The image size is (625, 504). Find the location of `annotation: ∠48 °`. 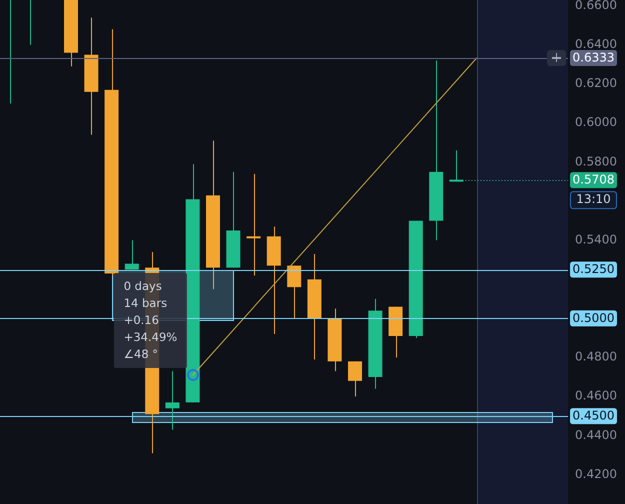

annotation: ∠48 ° is located at coordinates (142, 355).